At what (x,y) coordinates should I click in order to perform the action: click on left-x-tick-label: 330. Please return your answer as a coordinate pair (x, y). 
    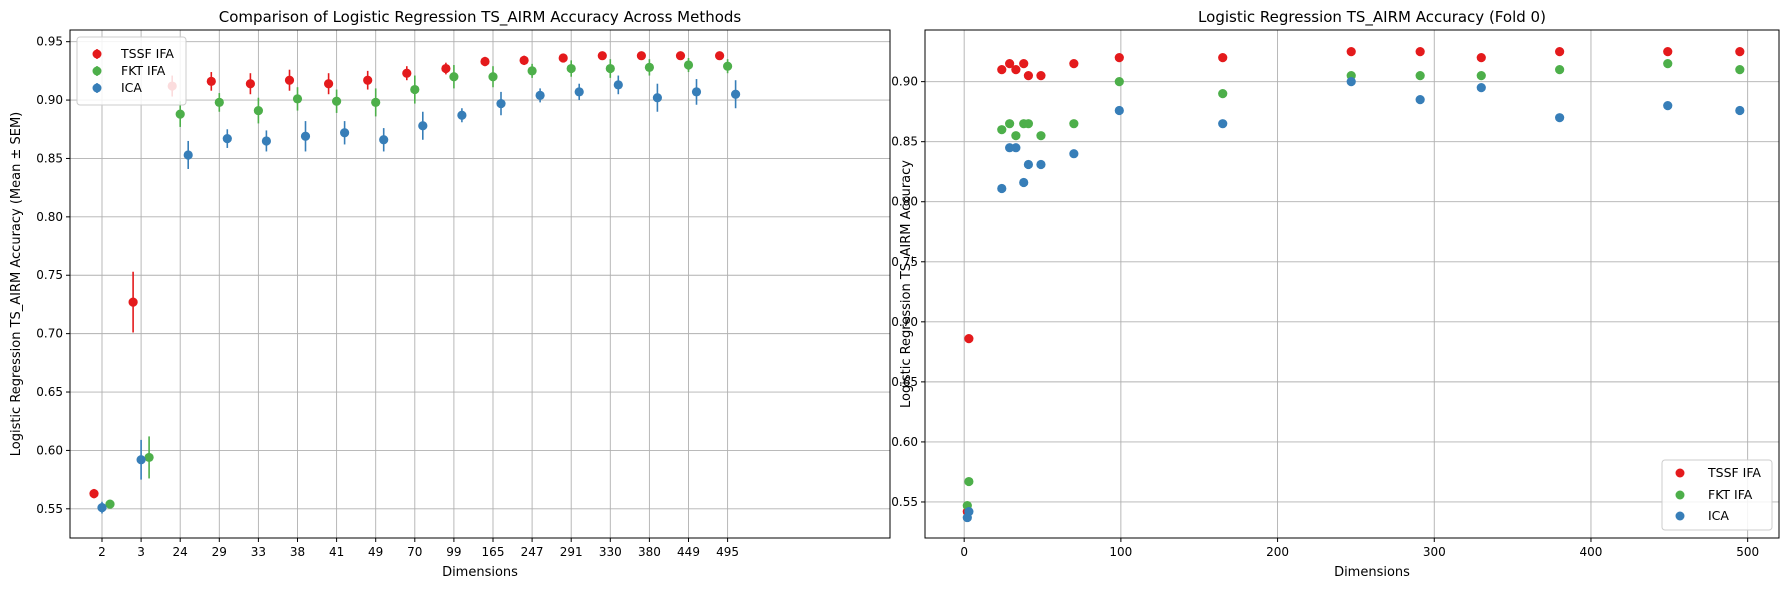
    Looking at the image, I should click on (610, 552).